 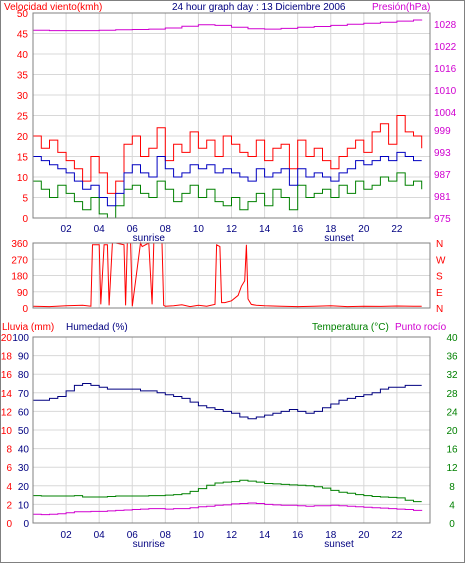 What do you see at coordinates (439, 277) in the screenshot?
I see `p2-right-tick-2: S` at bounding box center [439, 277].